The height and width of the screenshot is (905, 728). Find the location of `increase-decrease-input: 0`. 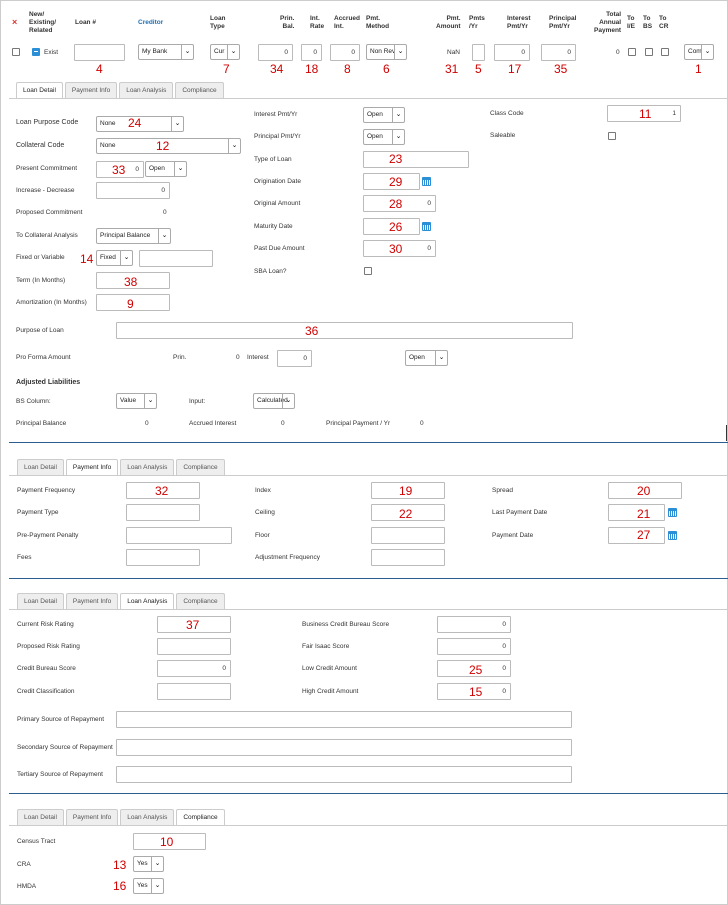

increase-decrease-input: 0 is located at coordinates (133, 190).